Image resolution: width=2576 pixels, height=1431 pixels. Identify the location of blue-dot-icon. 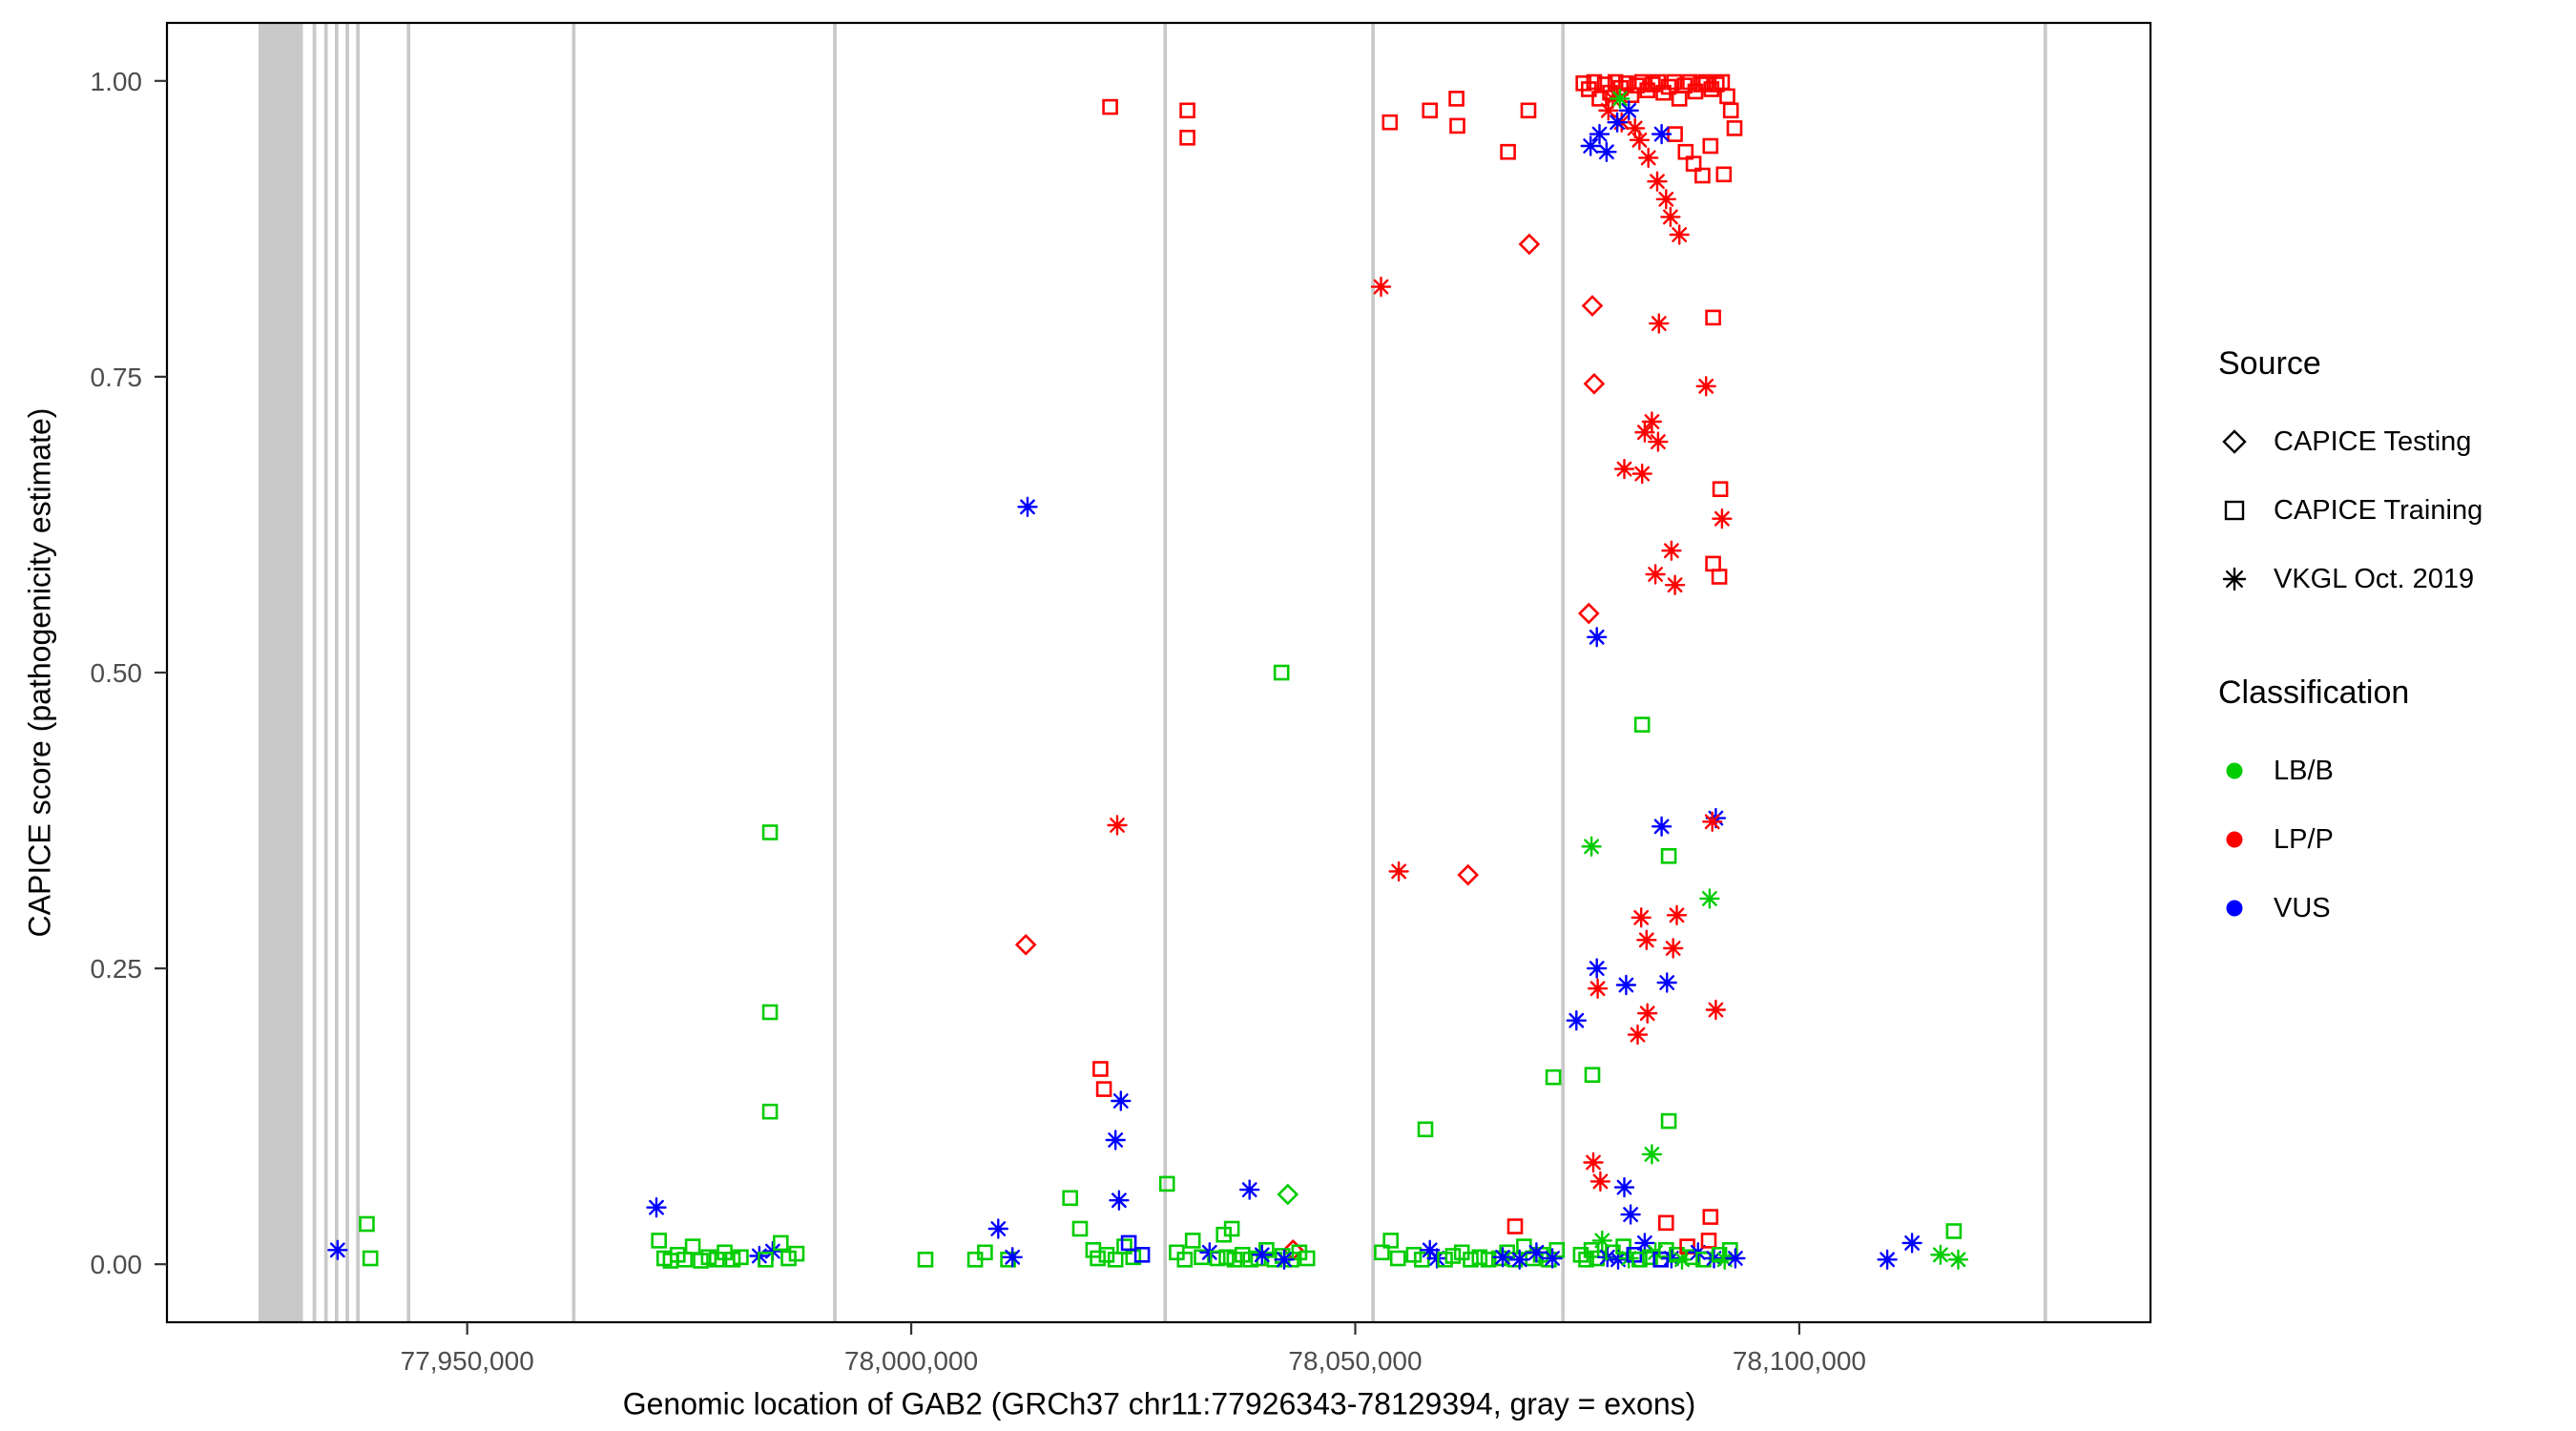
(2234, 908).